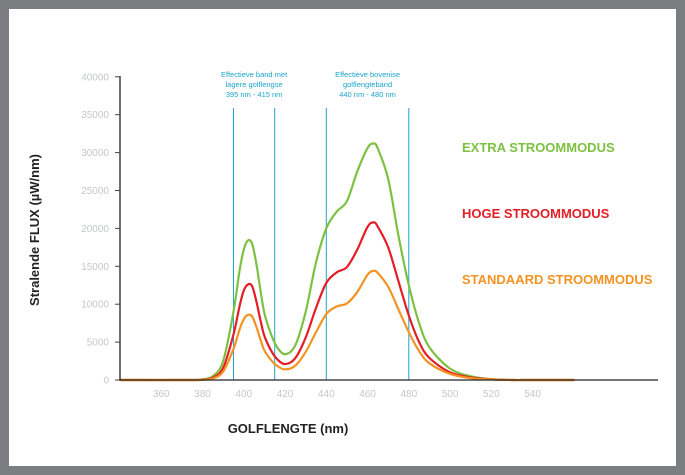 This screenshot has width=685, height=475. Describe the element at coordinates (367, 84) in the screenshot. I see `band-label-line: golflengteband` at that location.